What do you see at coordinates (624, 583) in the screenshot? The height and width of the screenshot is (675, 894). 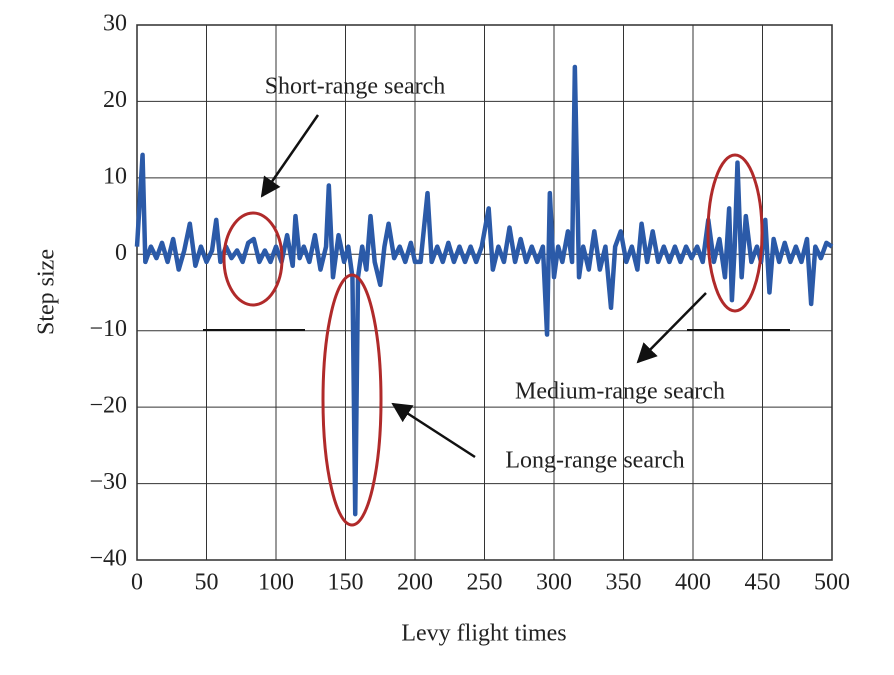 I see `x-tick-label: 350` at bounding box center [624, 583].